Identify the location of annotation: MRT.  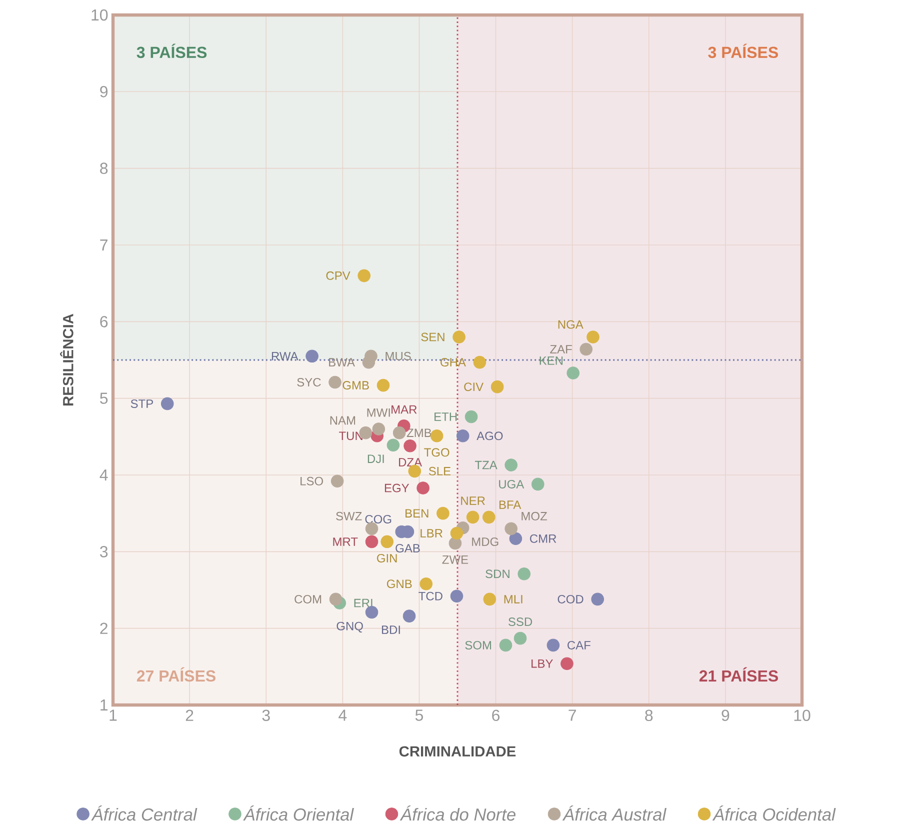
(345, 542).